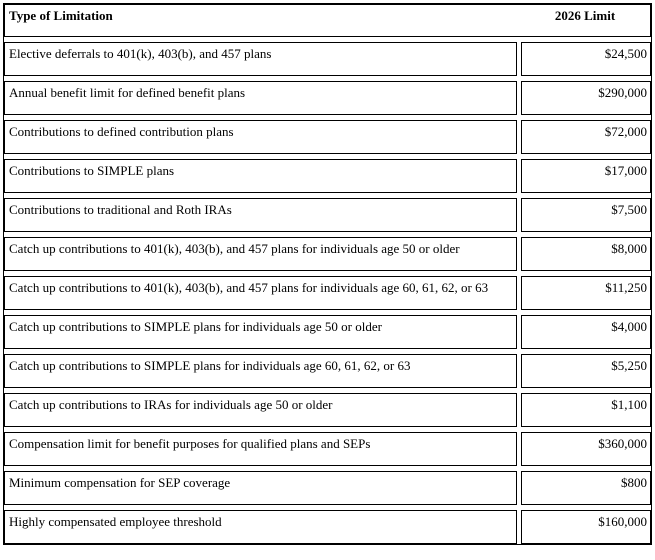 This screenshot has width=655, height=560. I want to click on header-type-of-limitation: Type of Limitation, so click(61, 15).